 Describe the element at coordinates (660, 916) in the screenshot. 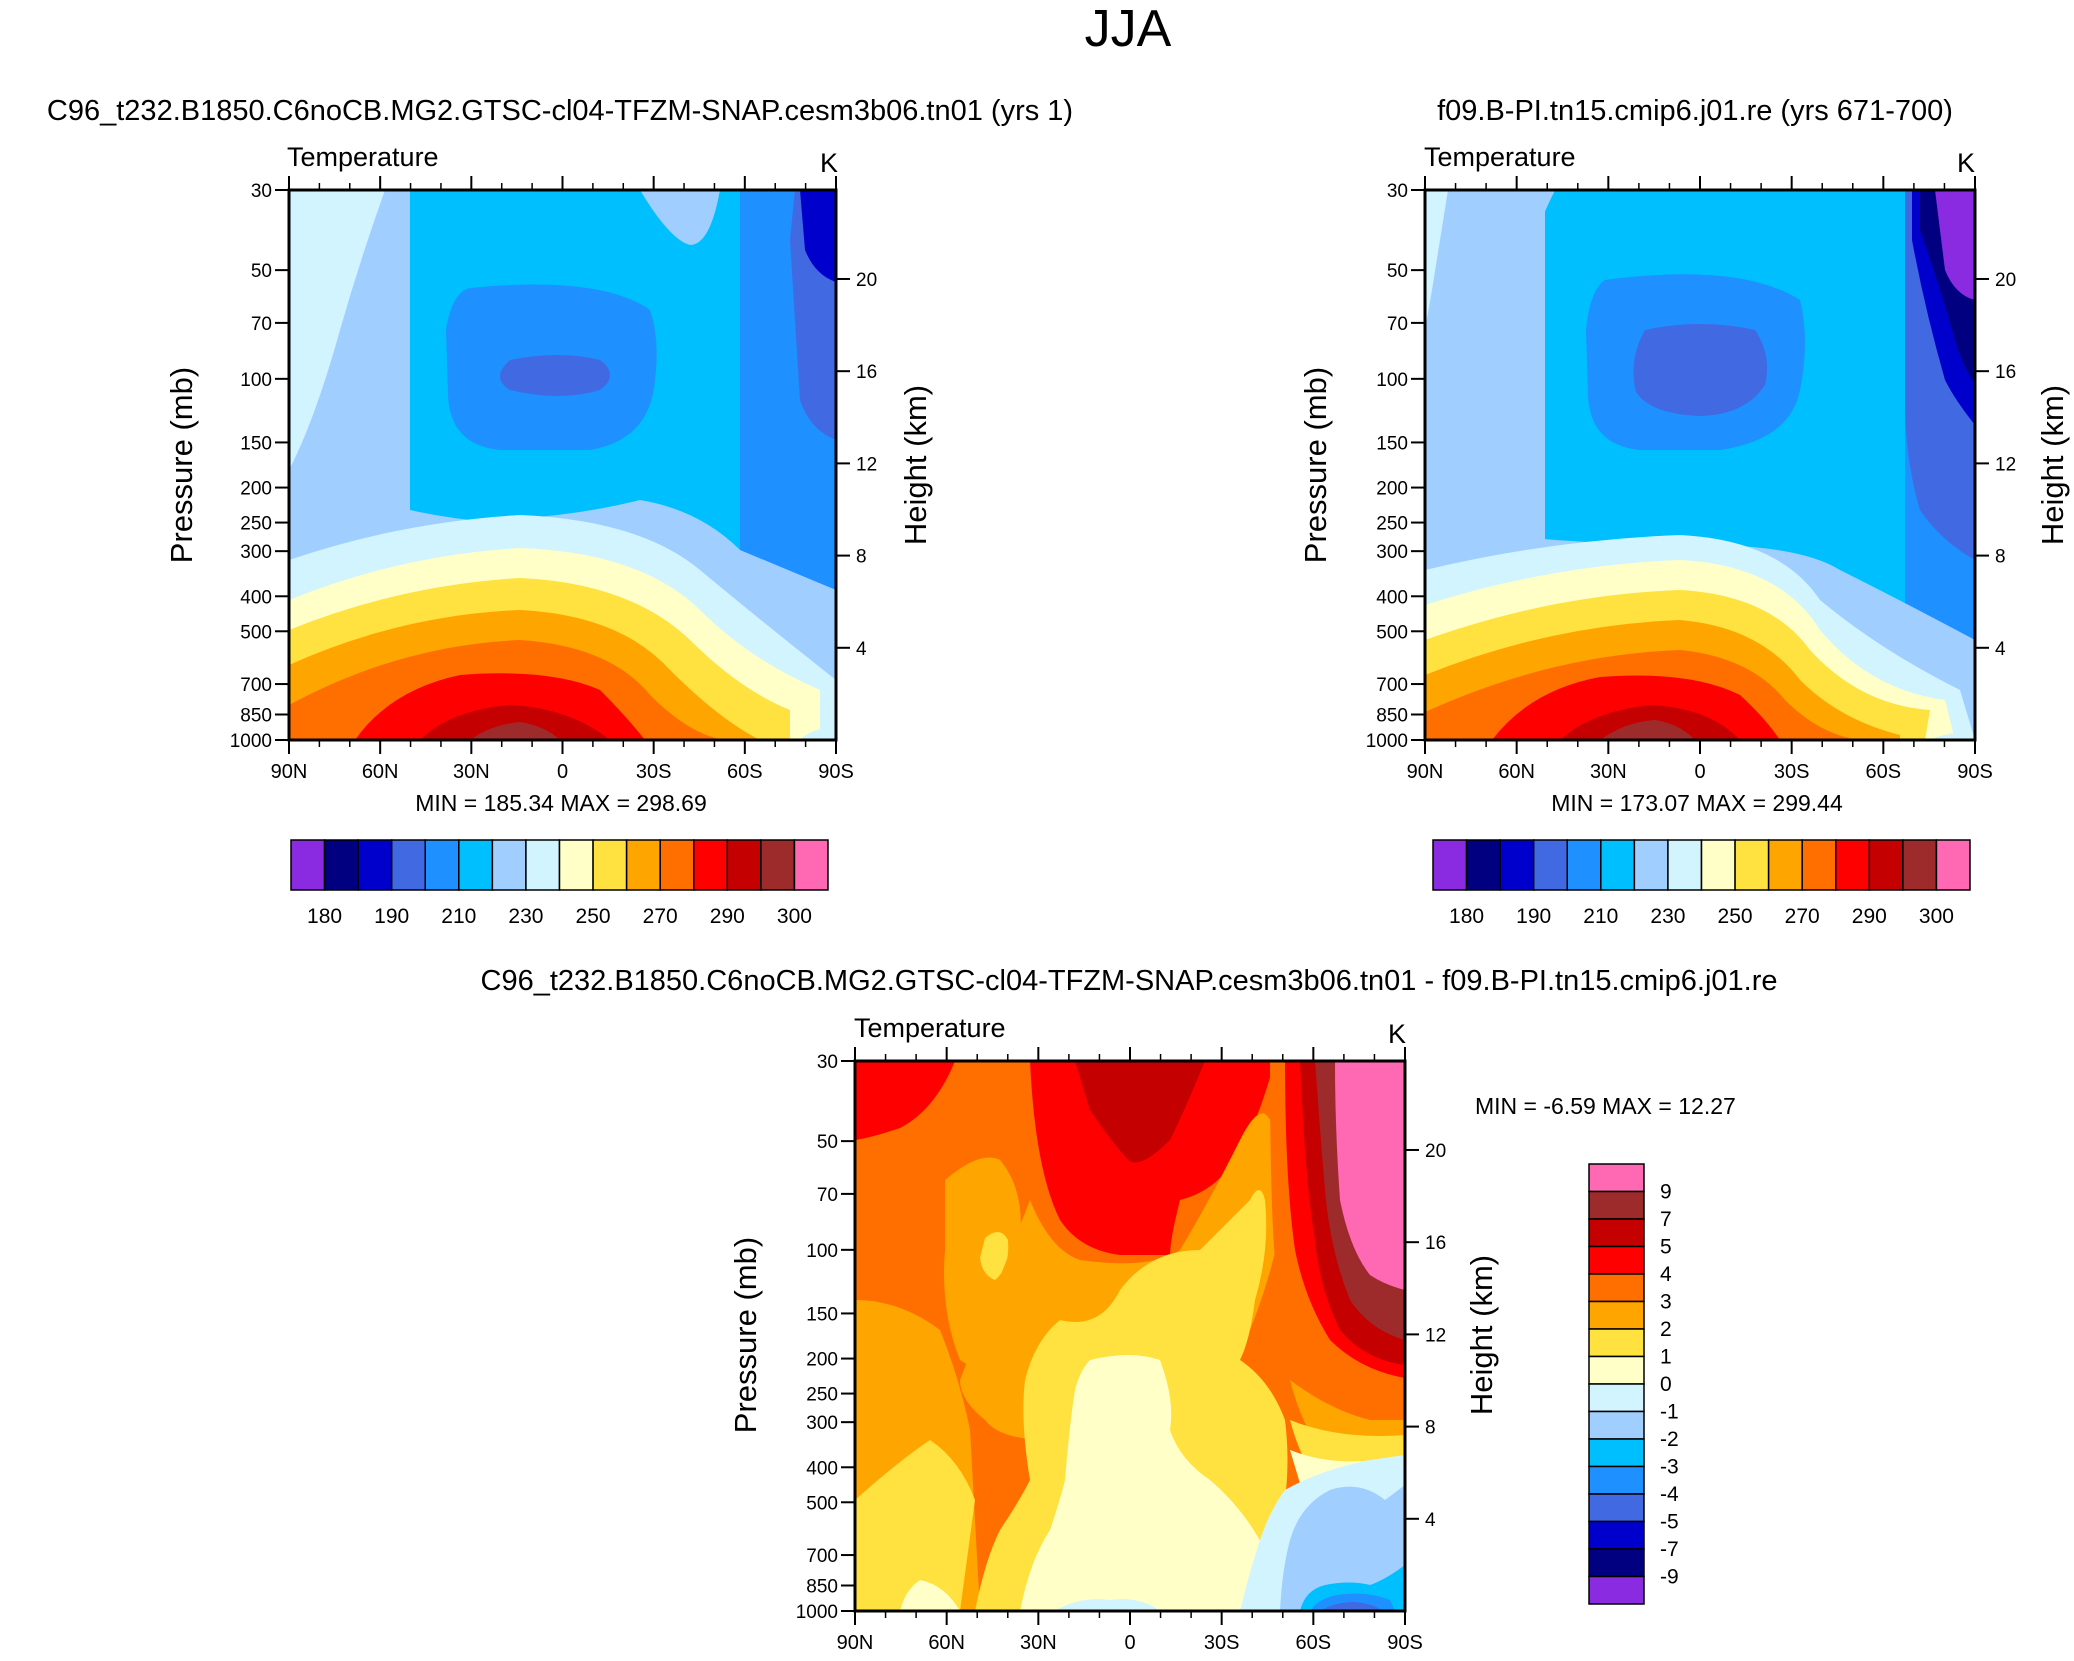

I see `colorbar-label: 270` at that location.